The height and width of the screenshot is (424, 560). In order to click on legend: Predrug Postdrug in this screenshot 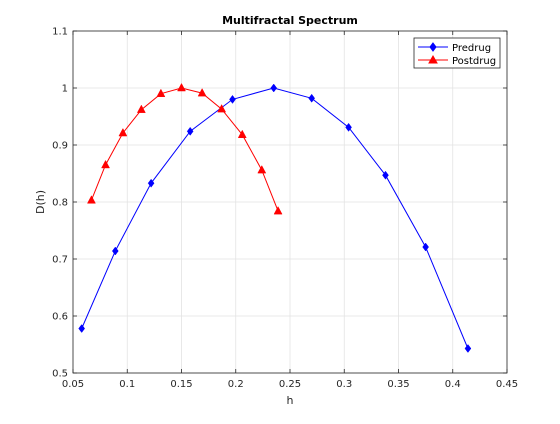, I will do `click(457, 53)`.